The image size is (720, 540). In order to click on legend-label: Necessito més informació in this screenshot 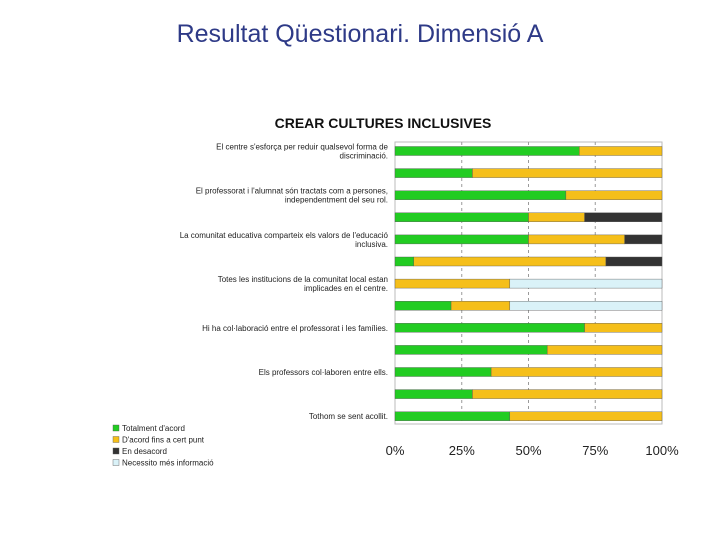, I will do `click(168, 463)`.